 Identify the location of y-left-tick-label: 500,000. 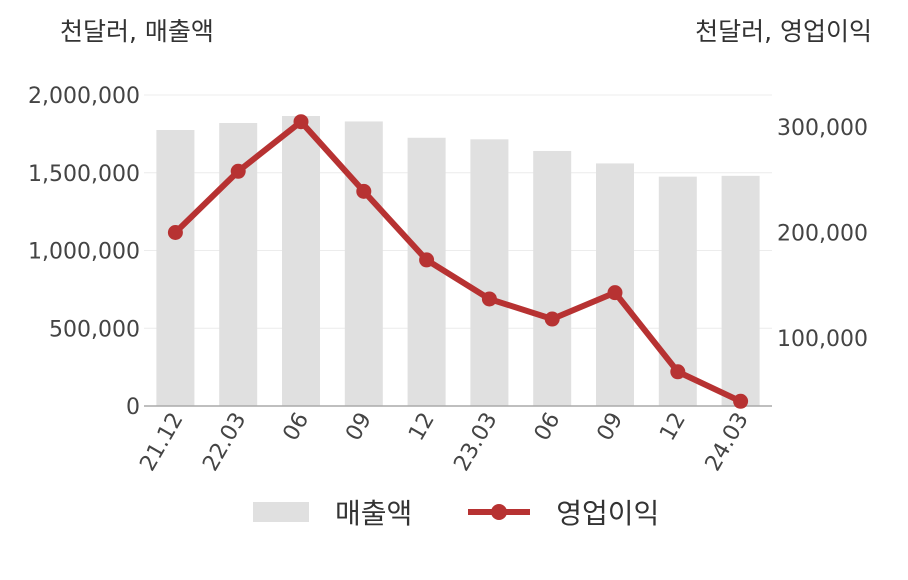
(94, 329).